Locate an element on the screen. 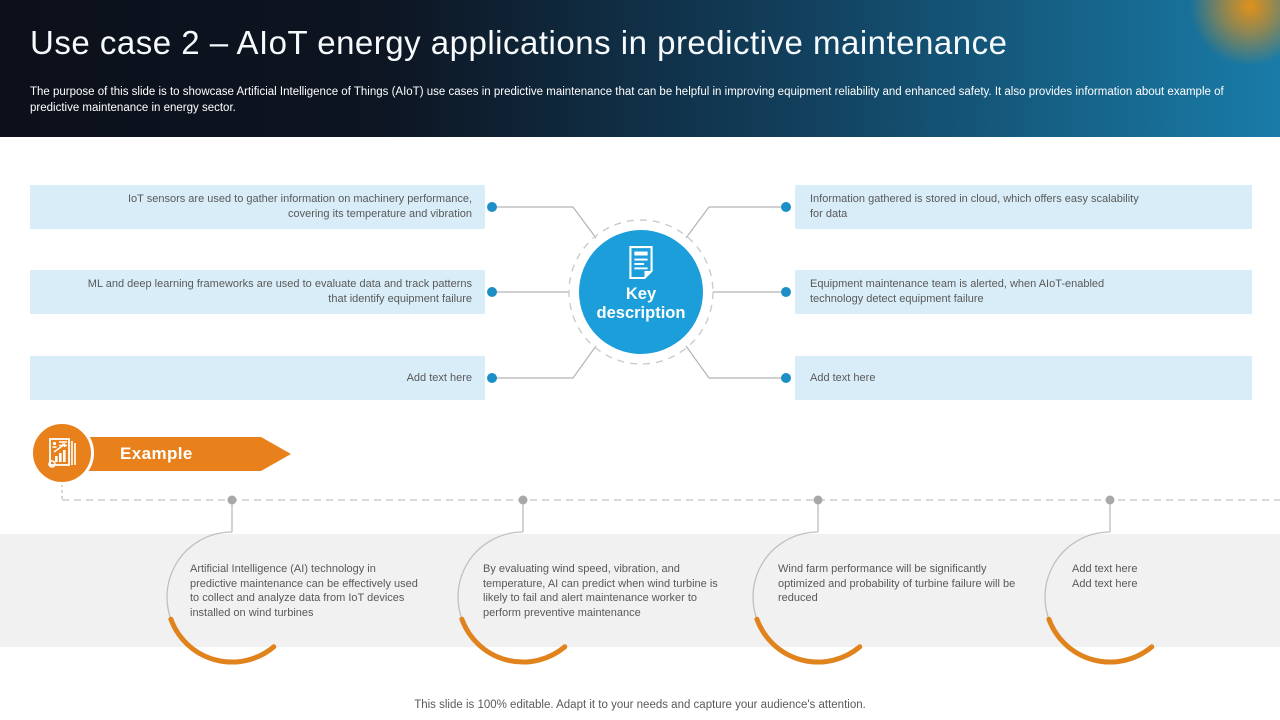 The image size is (1280, 720). timeline-node-rings is located at coordinates (660, 598).